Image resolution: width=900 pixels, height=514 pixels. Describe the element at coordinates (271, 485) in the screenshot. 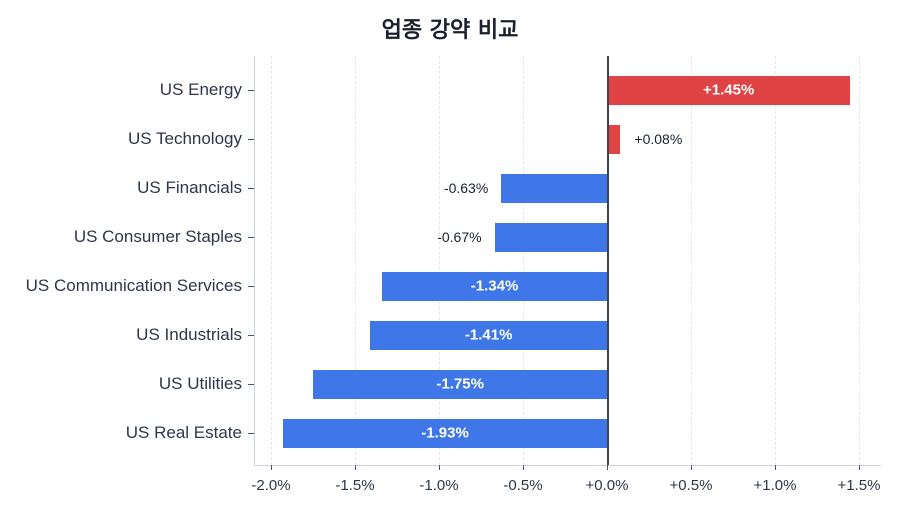

I see `x-tick-label: -2.0%` at that location.